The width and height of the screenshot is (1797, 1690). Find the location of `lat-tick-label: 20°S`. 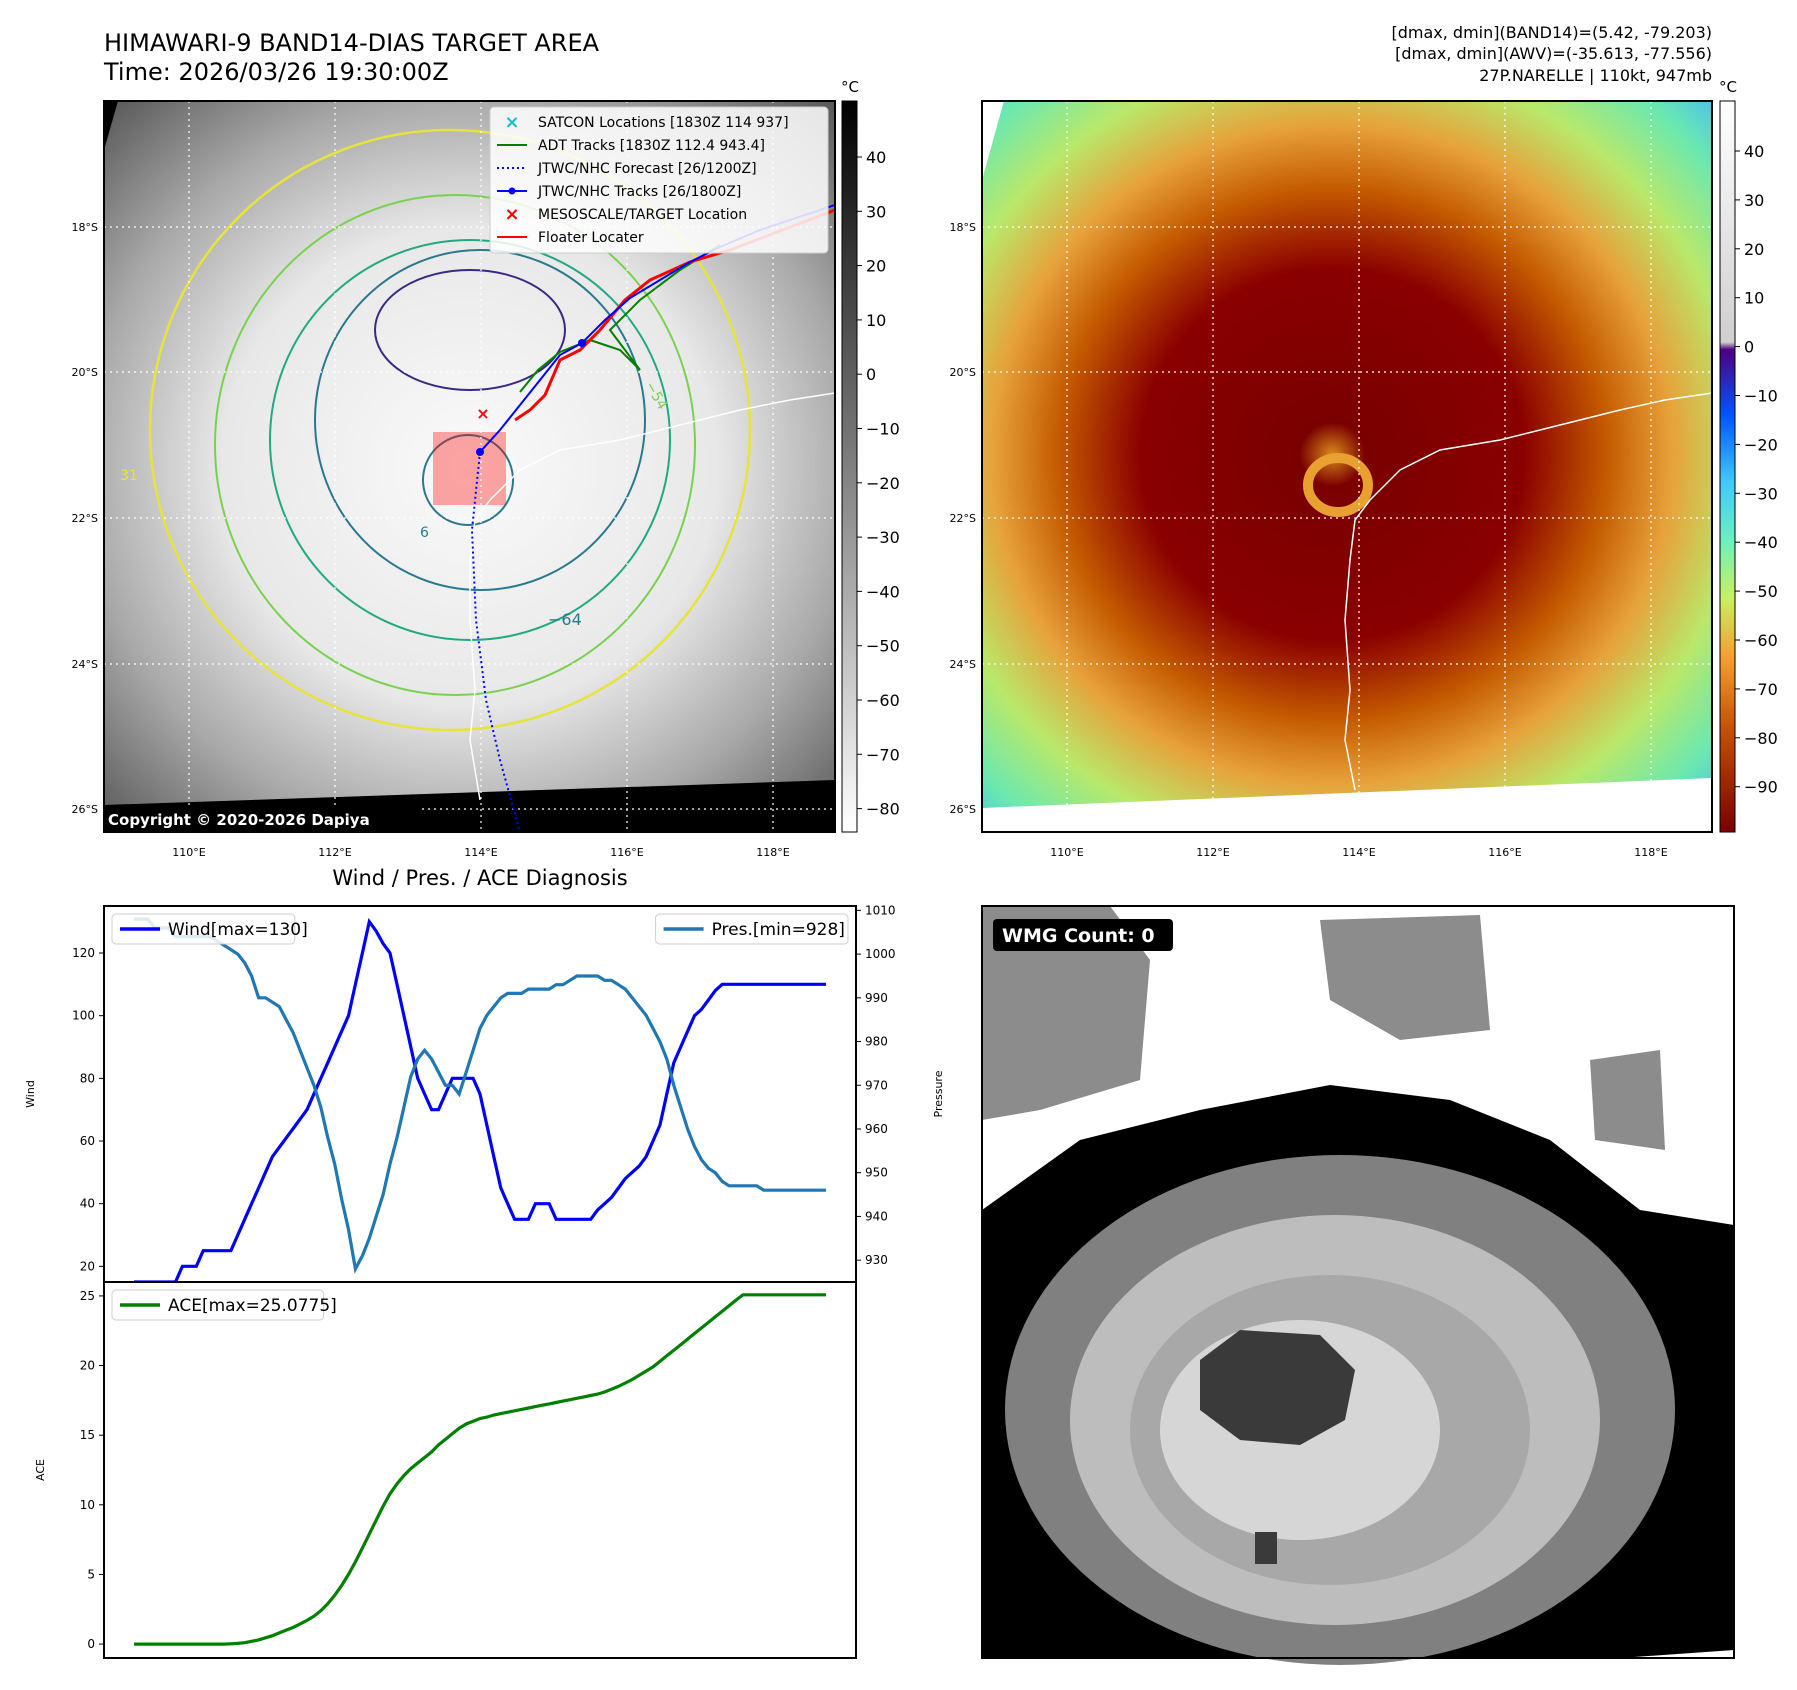

lat-tick-label: 20°S is located at coordinates (85, 372).